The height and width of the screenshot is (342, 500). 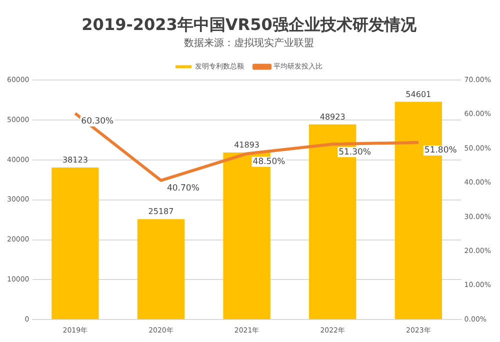 I want to click on data-label: 48923, so click(x=333, y=117).